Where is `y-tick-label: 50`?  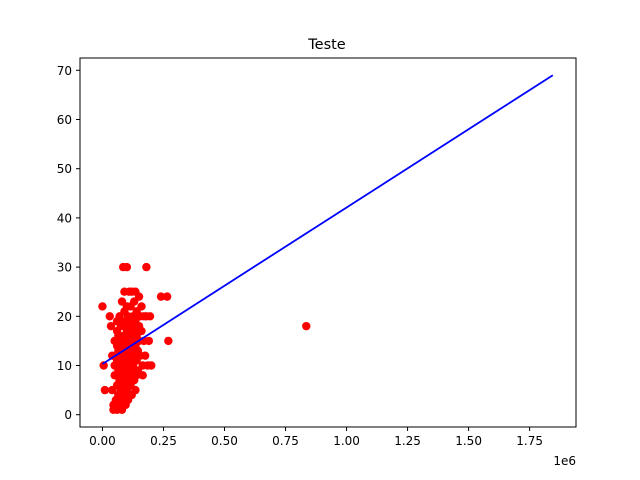
y-tick-label: 50 is located at coordinates (64, 169).